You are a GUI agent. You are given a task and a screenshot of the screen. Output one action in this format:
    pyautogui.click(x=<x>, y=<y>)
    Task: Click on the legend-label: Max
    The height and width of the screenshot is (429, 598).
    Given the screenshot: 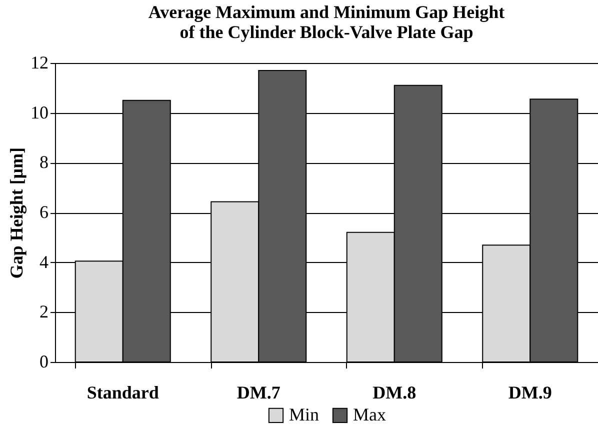 What is the action you would take?
    pyautogui.click(x=369, y=414)
    